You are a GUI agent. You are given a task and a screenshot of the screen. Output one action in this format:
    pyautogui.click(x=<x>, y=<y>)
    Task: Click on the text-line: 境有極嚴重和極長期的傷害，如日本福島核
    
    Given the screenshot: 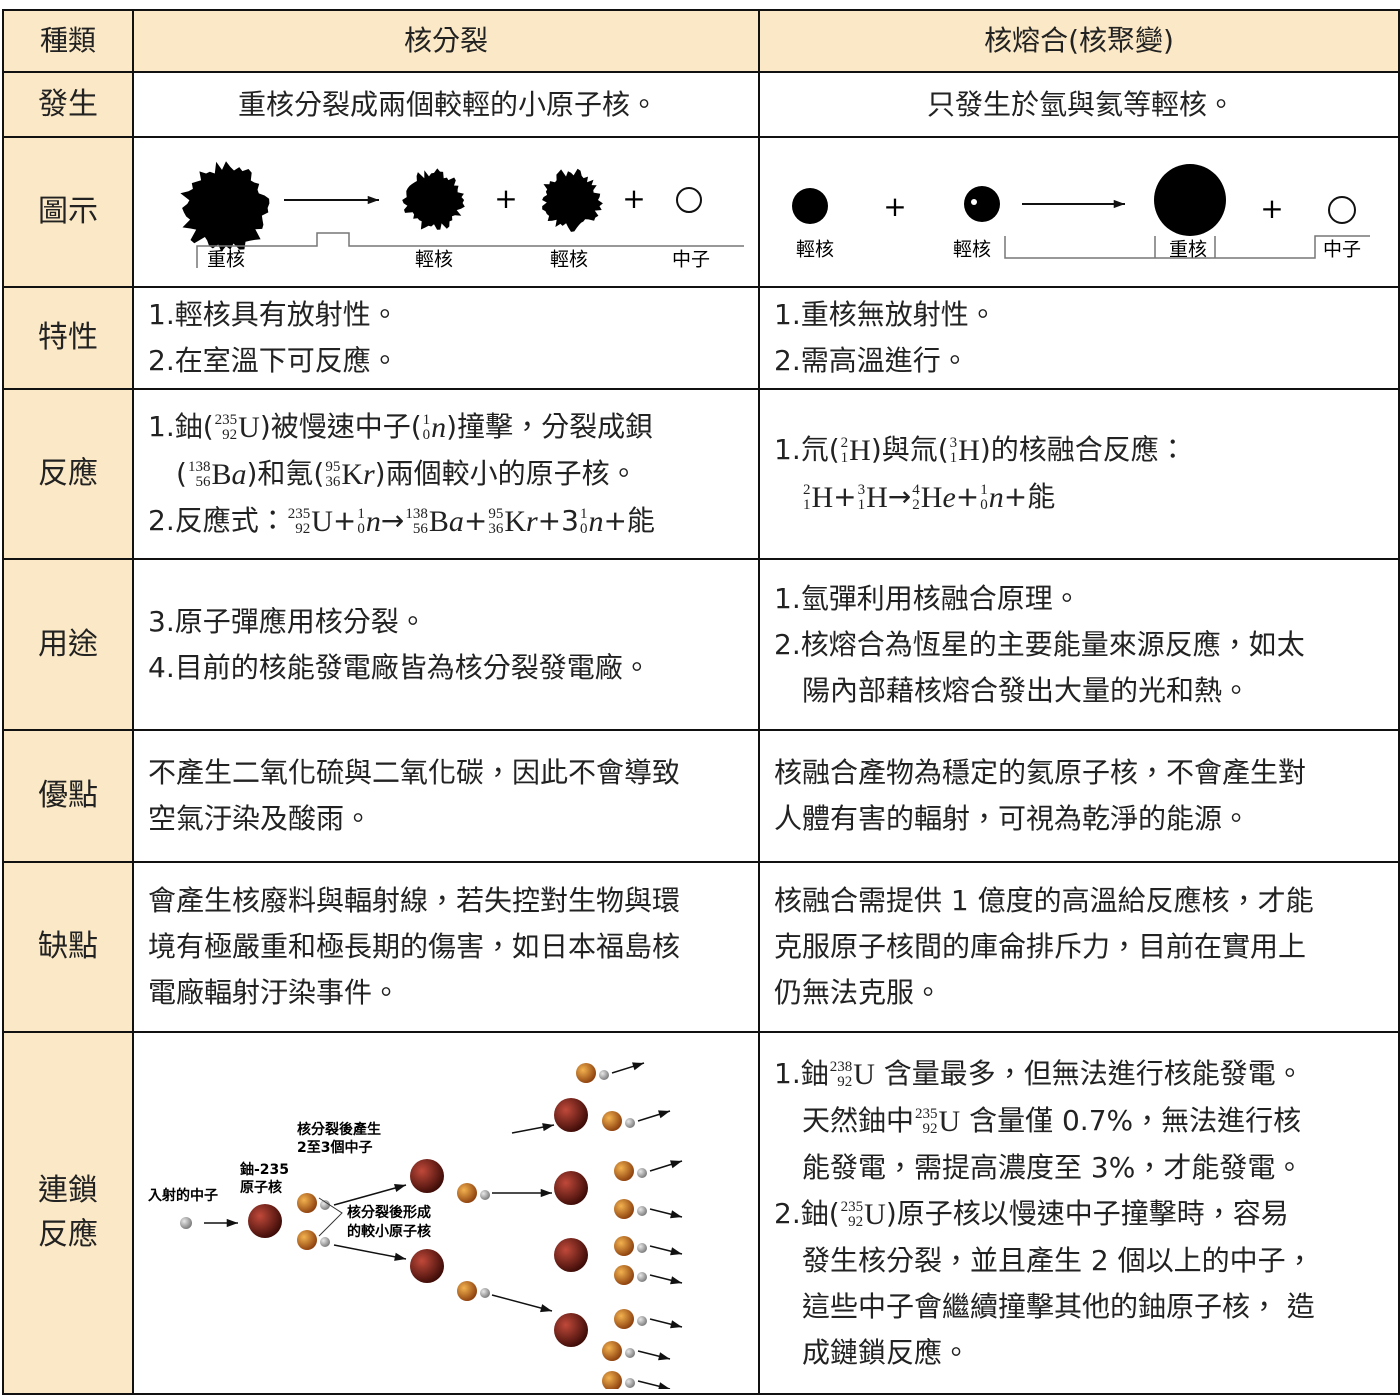 What is the action you would take?
    pyautogui.click(x=448, y=947)
    